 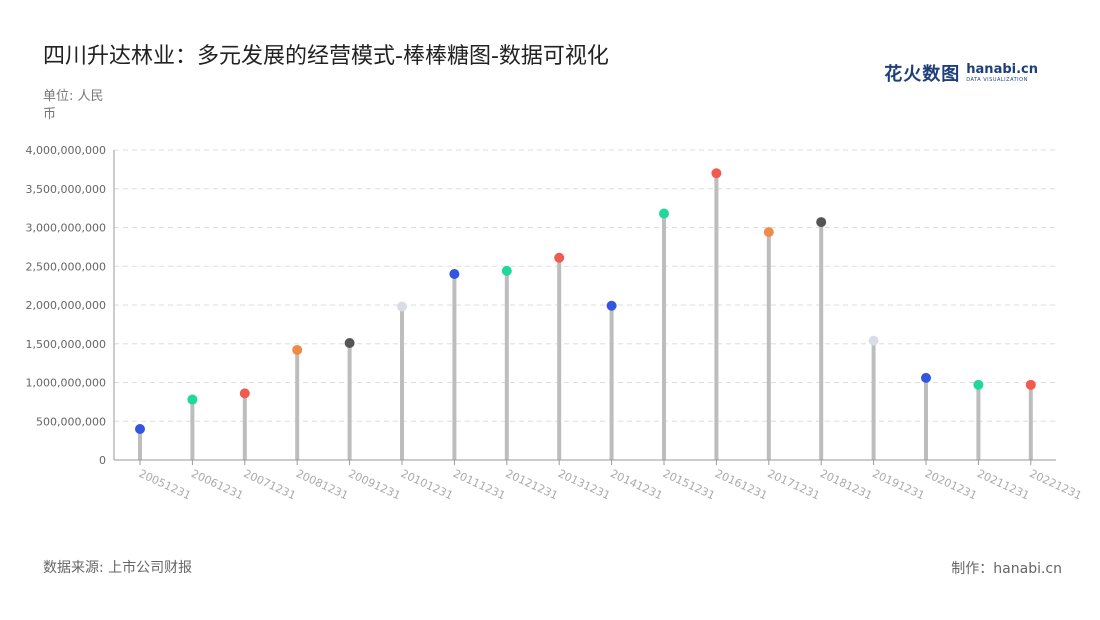 What do you see at coordinates (118, 568) in the screenshot?
I see `data-source: 数据来源: 上市公司财报` at bounding box center [118, 568].